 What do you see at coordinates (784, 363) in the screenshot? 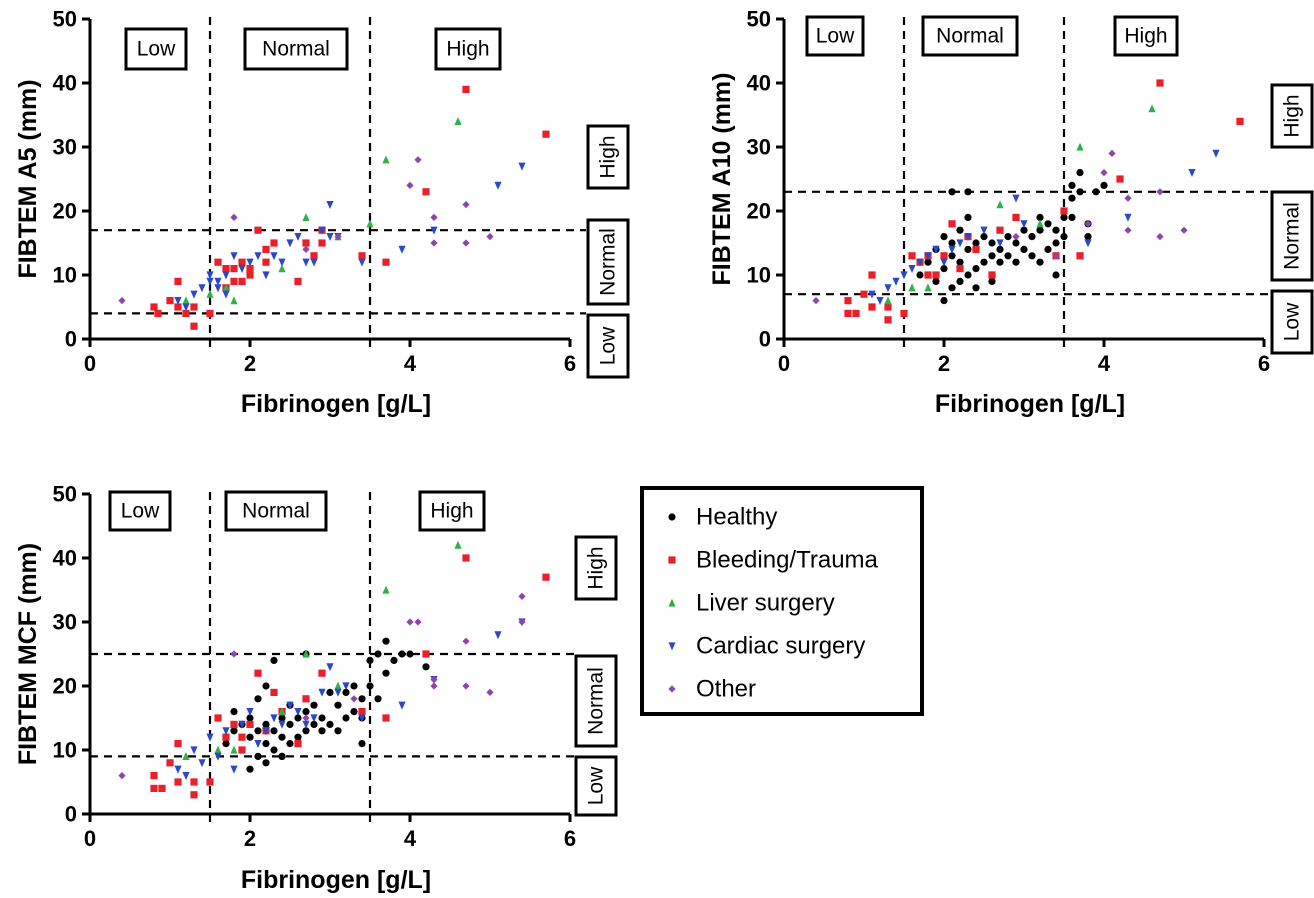
I see `x-tick-label: 0` at bounding box center [784, 363].